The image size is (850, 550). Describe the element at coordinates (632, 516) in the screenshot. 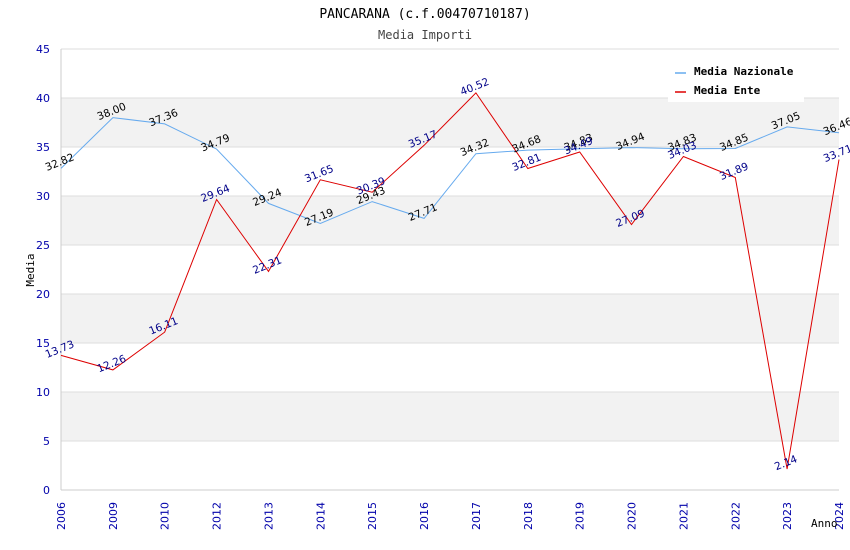

I see `x-tick-label: 2020` at that location.